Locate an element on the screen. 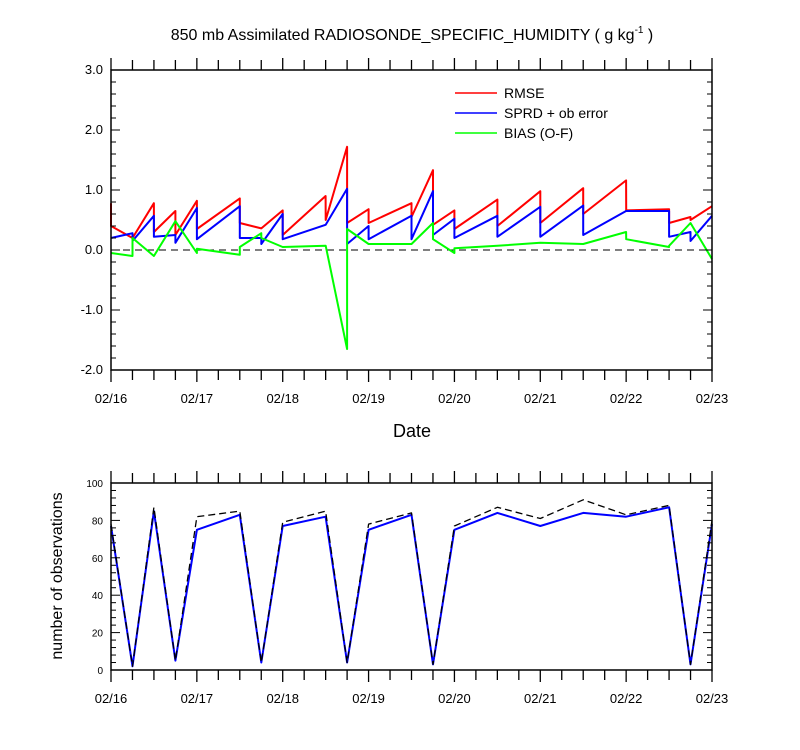  top-xtick-label: 02/18 is located at coordinates (282, 398).